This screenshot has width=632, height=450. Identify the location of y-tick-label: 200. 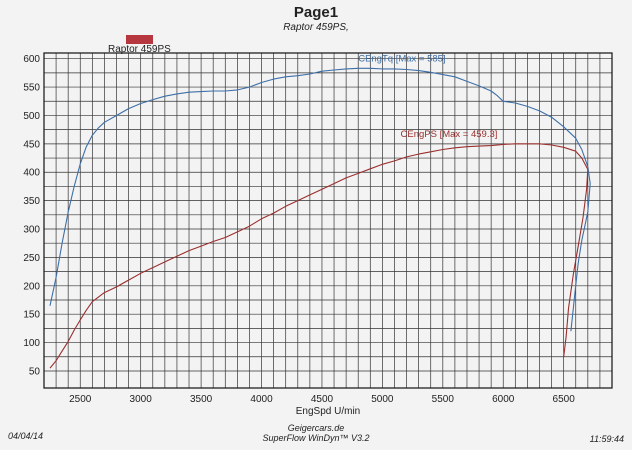
(31, 286).